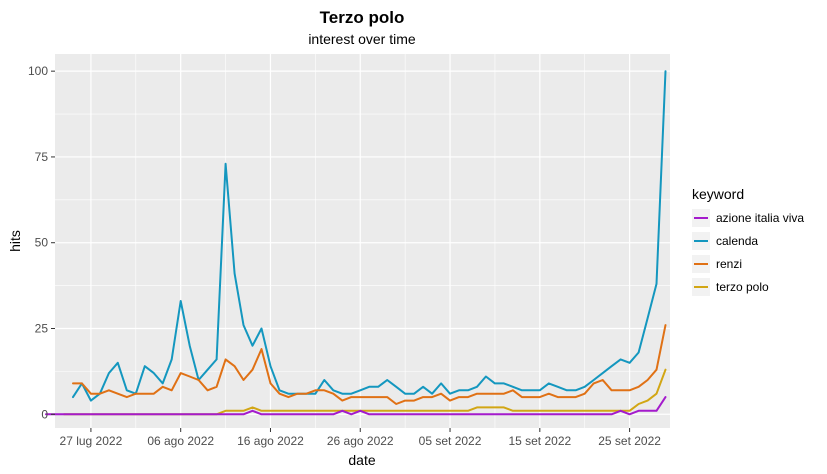 The width and height of the screenshot is (827, 474). What do you see at coordinates (450, 441) in the screenshot?
I see `x-tick-label: 05 set 2022` at bounding box center [450, 441].